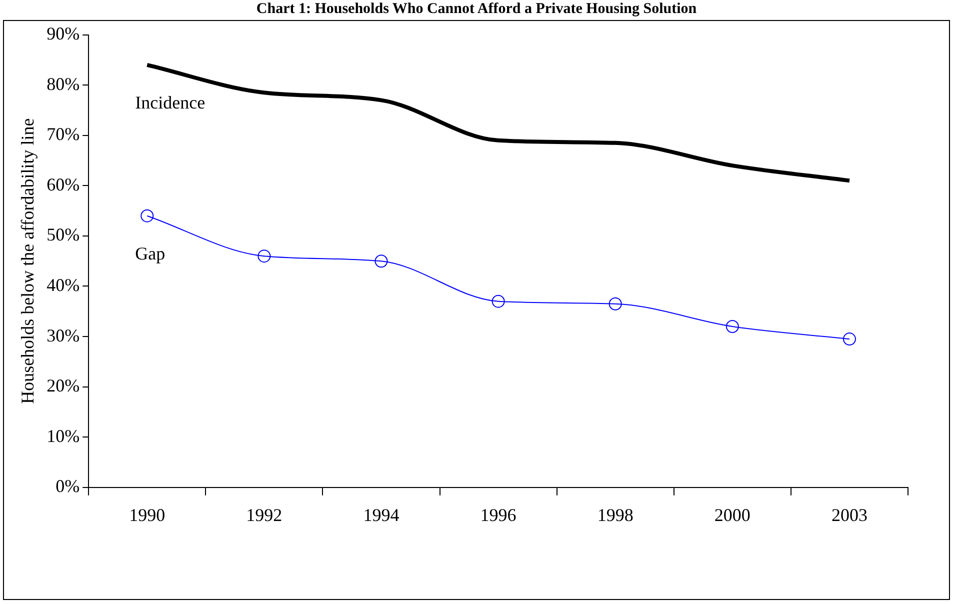  Describe the element at coordinates (68, 486) in the screenshot. I see `y-tick-label: 0%` at that location.